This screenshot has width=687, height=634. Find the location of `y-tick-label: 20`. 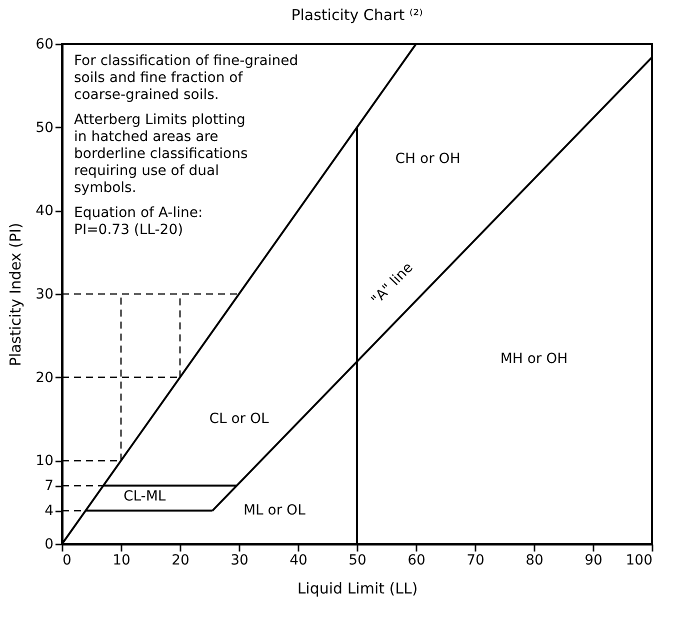

y-tick-label: 20 is located at coordinates (45, 378).